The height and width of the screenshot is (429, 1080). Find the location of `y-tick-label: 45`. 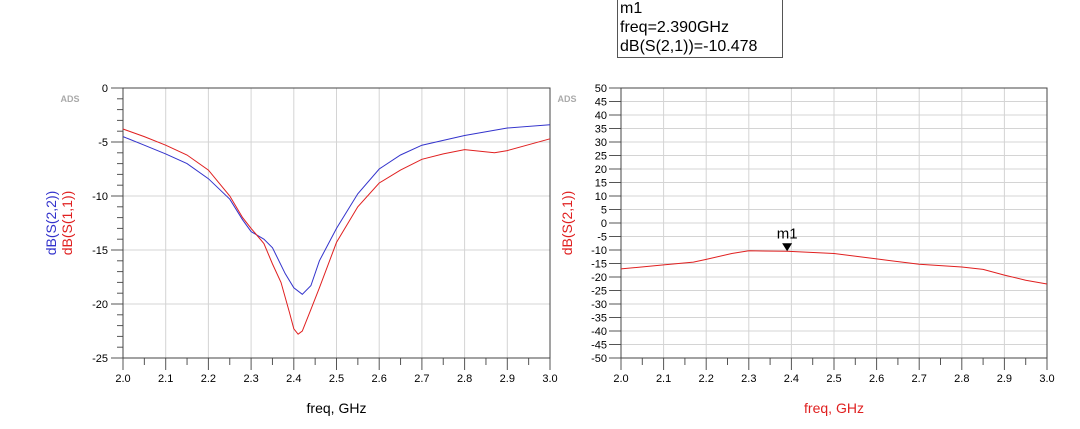

y-tick-label: 45 is located at coordinates (601, 103).